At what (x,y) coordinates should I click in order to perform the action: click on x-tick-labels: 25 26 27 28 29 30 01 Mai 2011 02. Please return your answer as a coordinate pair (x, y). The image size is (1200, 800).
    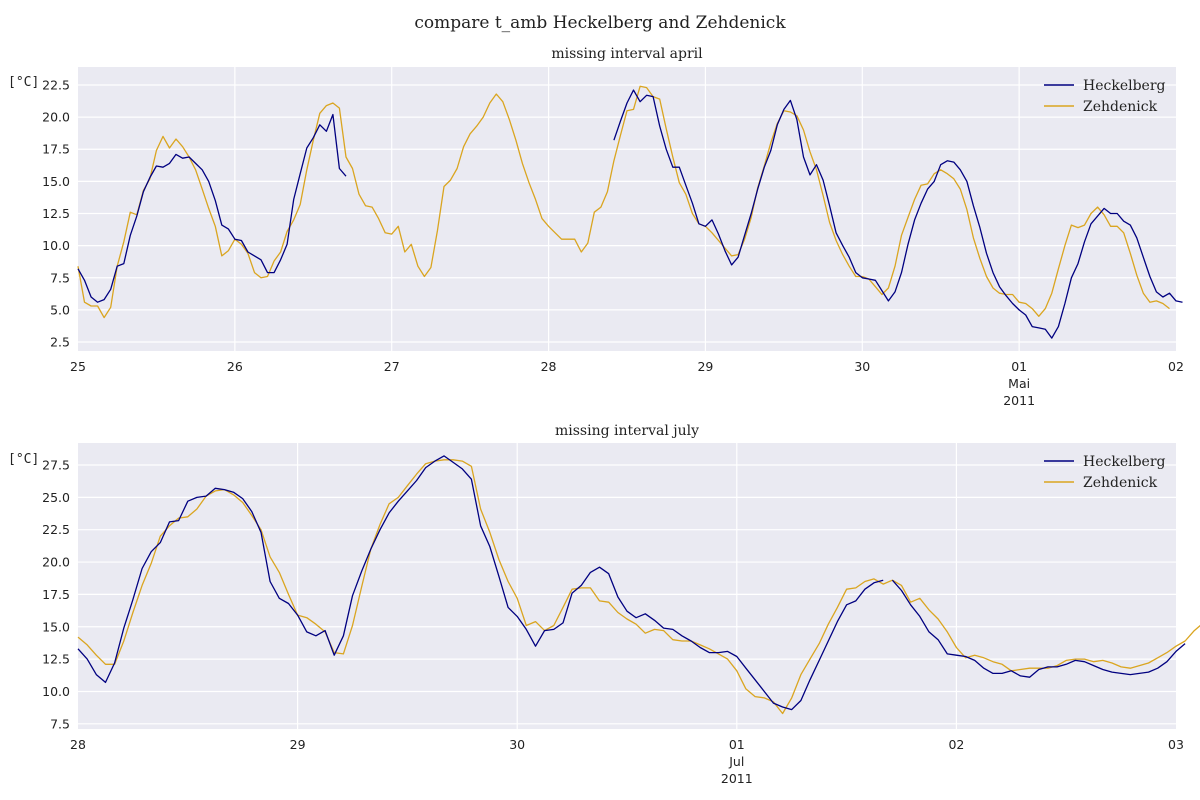
    Looking at the image, I should click on (627, 383).